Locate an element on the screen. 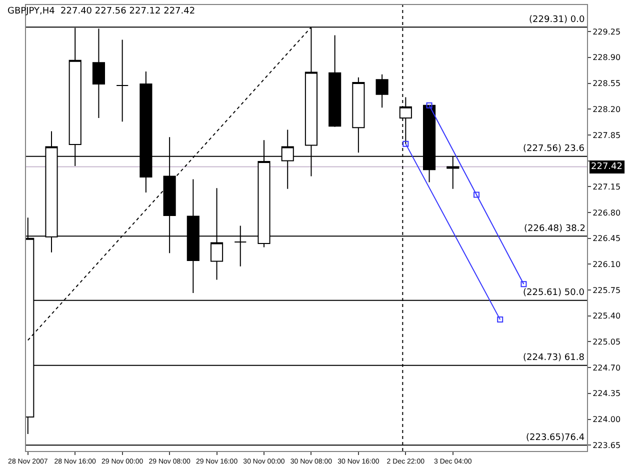 This screenshot has height=469, width=625. ref-line-label: (227.56) 23.6 is located at coordinates (554, 149).